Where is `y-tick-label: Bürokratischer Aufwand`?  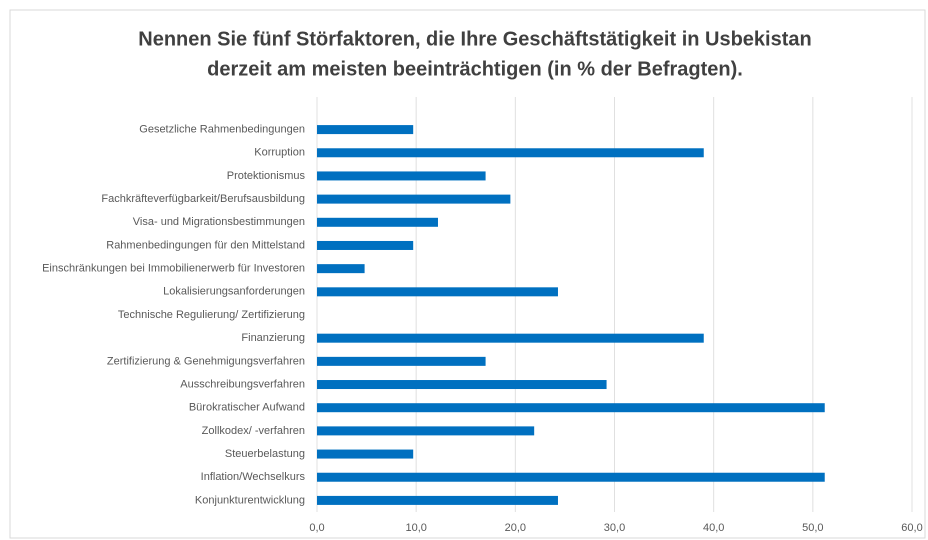 y-tick-label: Bürokratischer Aufwand is located at coordinates (247, 408).